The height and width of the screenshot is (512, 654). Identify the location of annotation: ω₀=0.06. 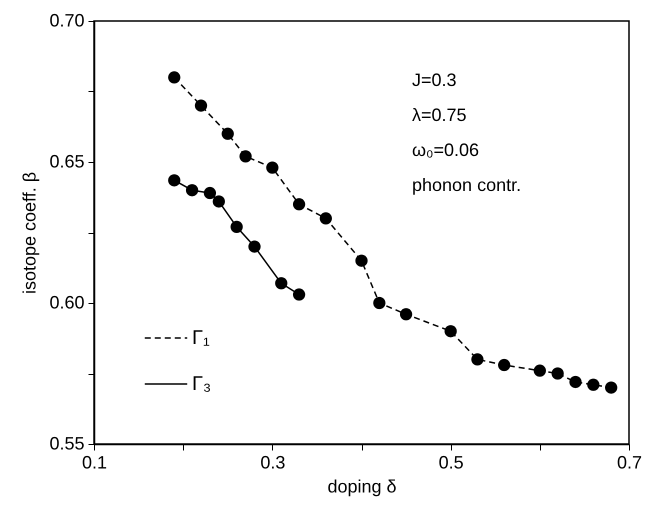
(446, 150).